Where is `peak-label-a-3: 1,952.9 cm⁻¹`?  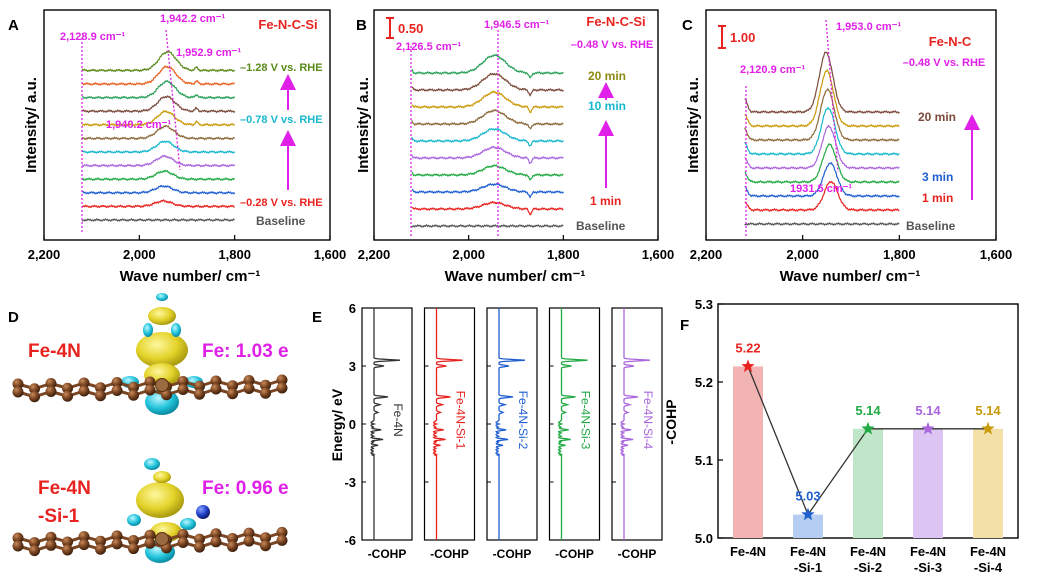
peak-label-a-3: 1,952.9 cm⁻¹ is located at coordinates (208, 53).